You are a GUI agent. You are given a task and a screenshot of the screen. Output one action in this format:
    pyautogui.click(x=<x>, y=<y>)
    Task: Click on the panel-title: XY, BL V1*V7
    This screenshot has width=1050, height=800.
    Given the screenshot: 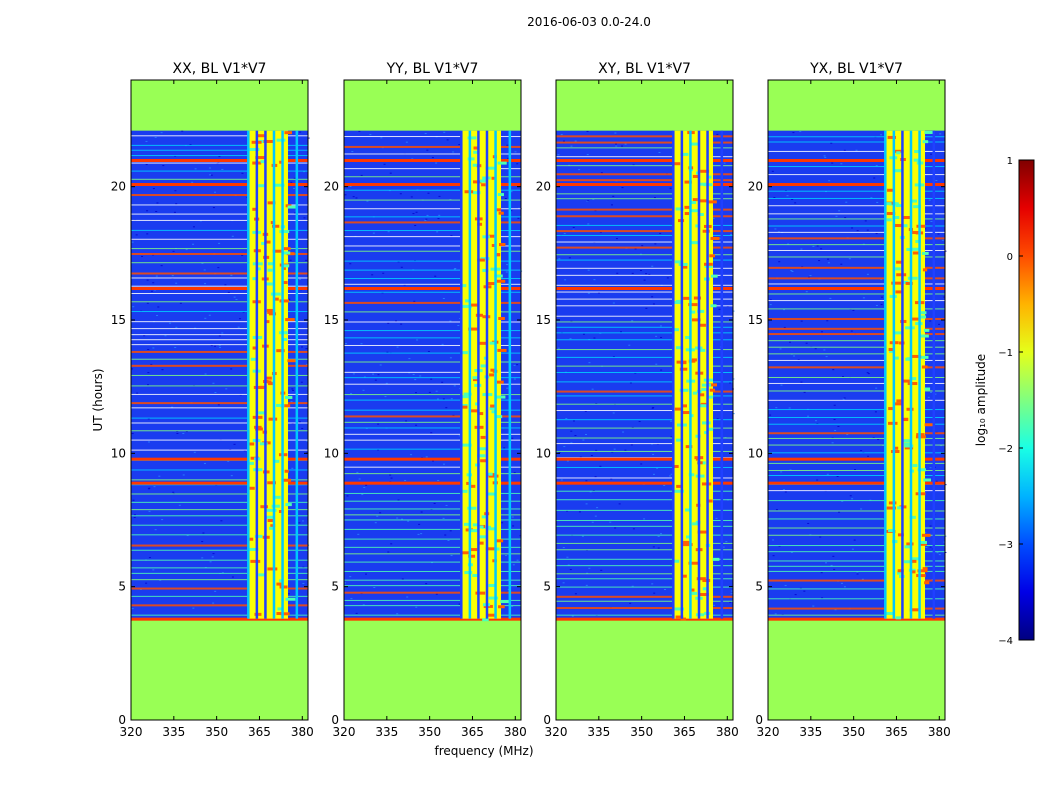 What is the action you would take?
    pyautogui.click(x=644, y=69)
    